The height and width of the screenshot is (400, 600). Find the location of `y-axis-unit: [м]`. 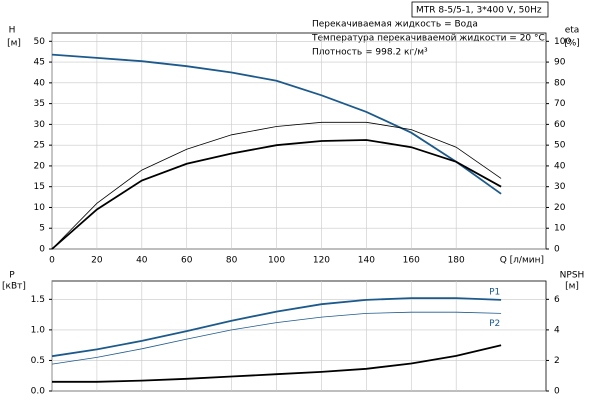

y-axis-unit: [м] is located at coordinates (14, 44).